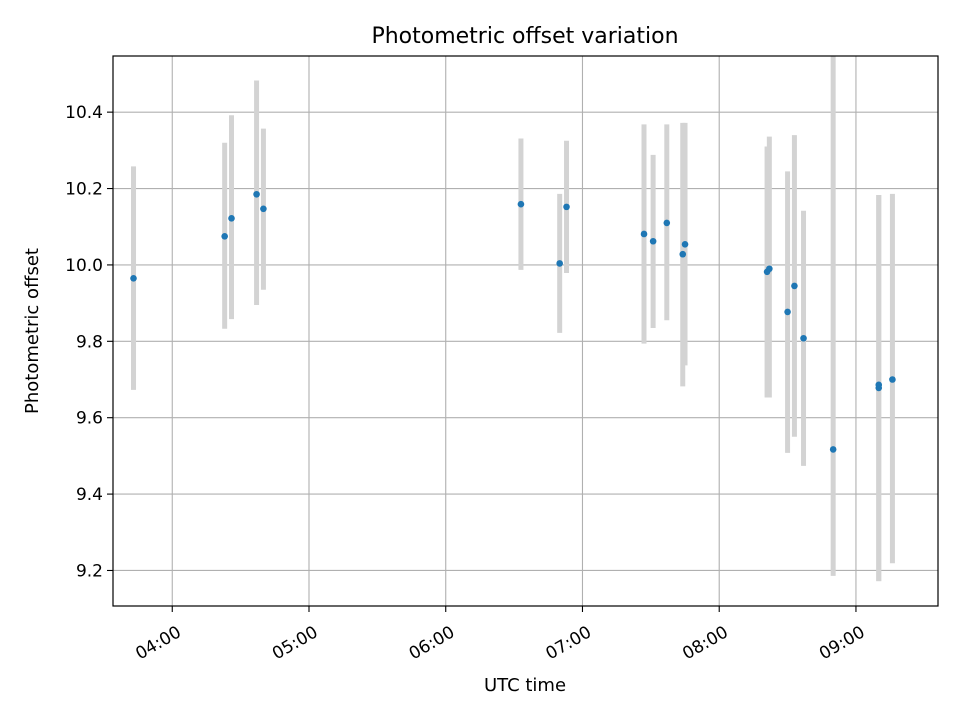  Describe the element at coordinates (89, 495) in the screenshot. I see `y-tick-label: 9.4` at that location.